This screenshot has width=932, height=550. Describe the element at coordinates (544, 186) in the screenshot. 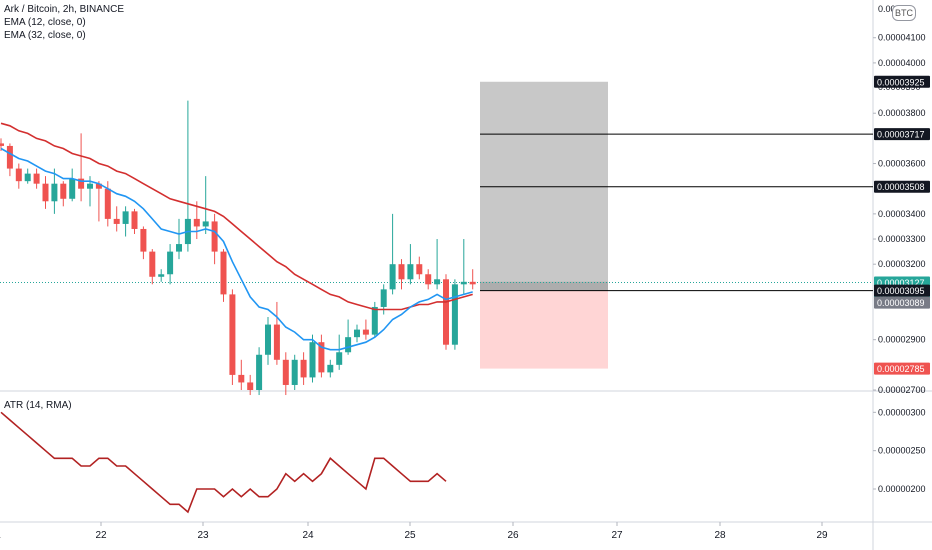

I see `target-zone` at that location.